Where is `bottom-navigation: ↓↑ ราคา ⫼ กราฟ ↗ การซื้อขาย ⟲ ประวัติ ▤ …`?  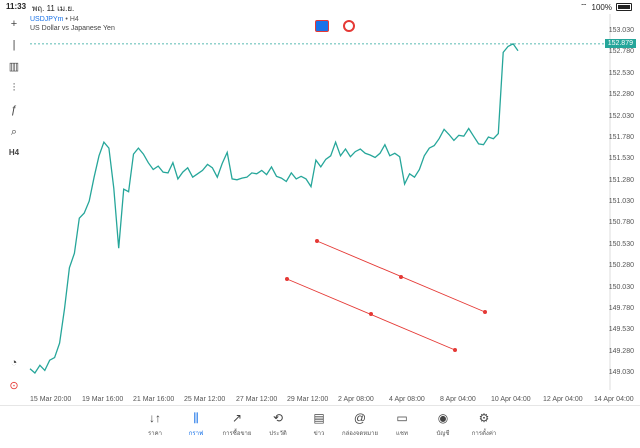
bottom-navigation: ↓↑ ราคา ⫼ กราฟ ↗ การซื้อขาย ⟲ ประวัติ ▤ … is located at coordinates (320, 426).